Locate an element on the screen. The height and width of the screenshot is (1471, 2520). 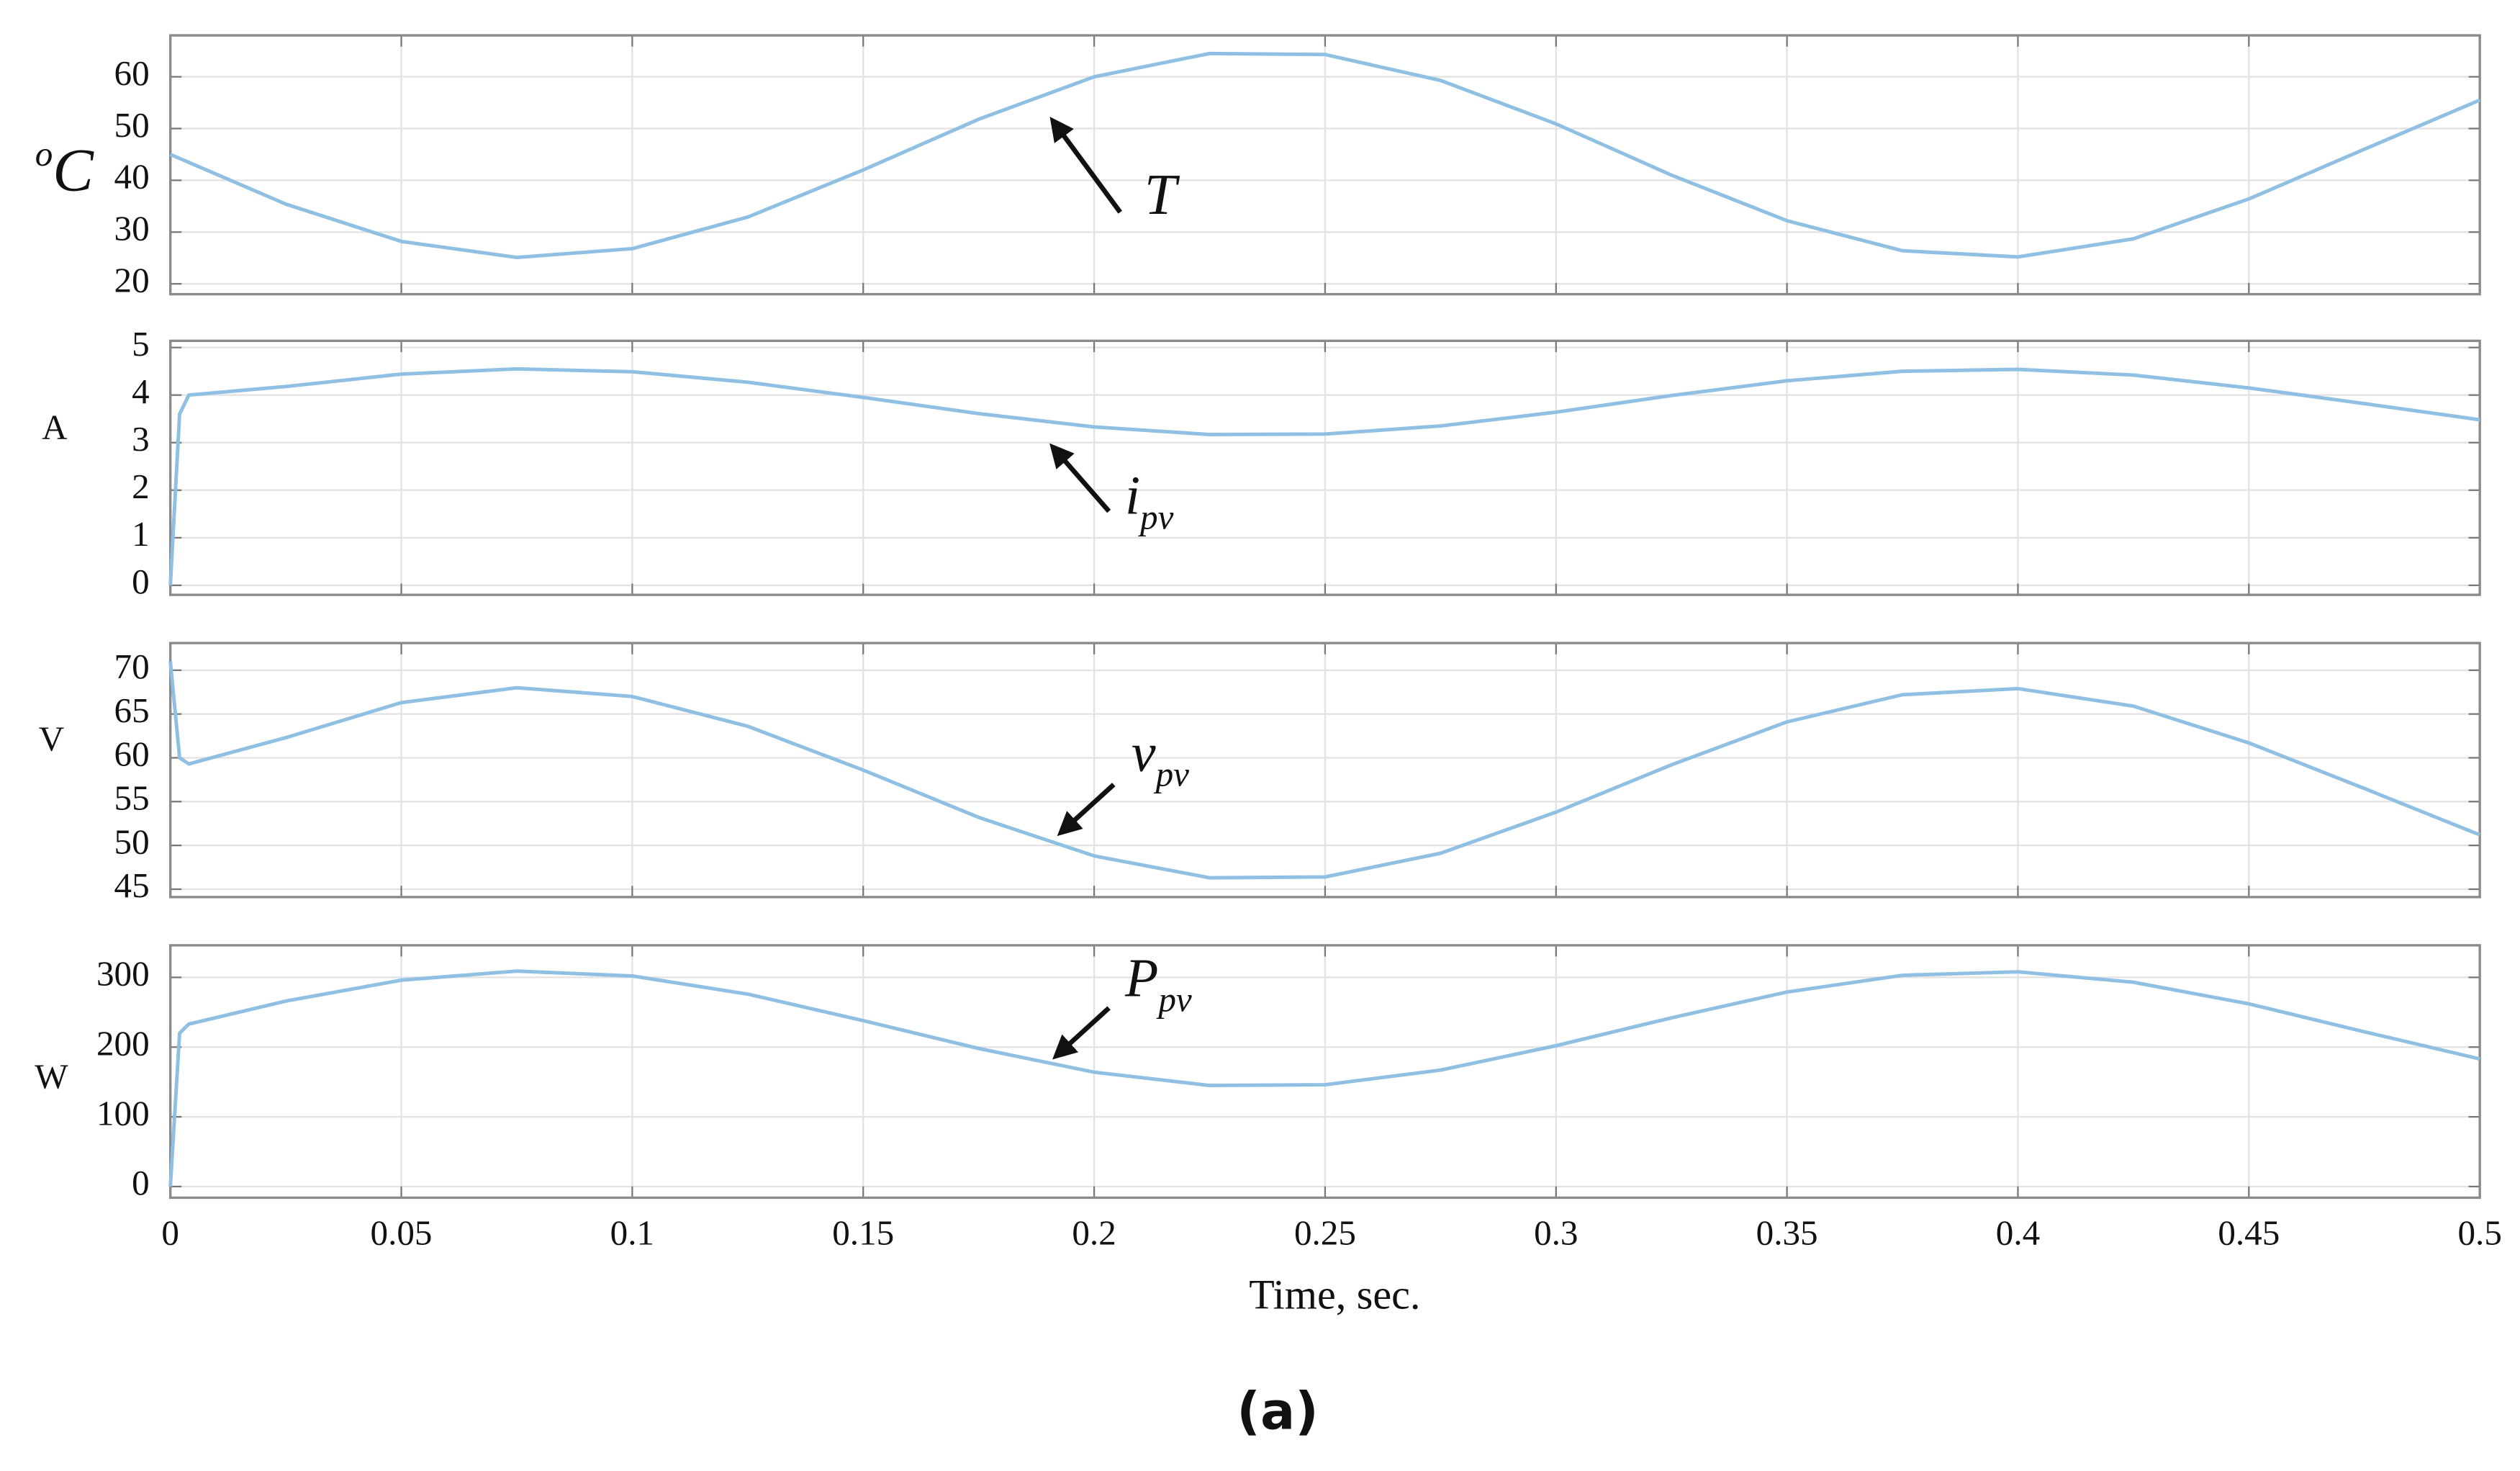
x-tick-label: 0 is located at coordinates (170, 1232).